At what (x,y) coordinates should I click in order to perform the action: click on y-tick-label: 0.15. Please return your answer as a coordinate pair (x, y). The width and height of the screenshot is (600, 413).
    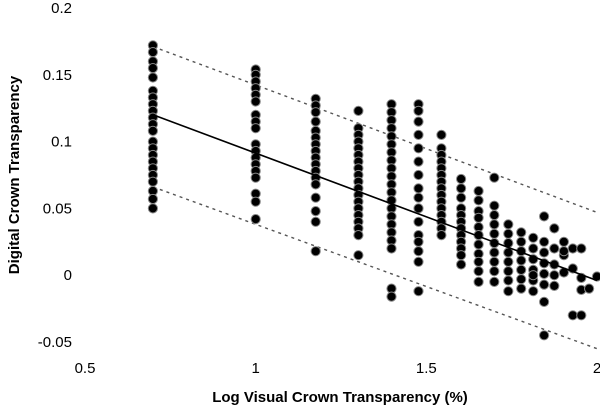
    Looking at the image, I should click on (57, 75).